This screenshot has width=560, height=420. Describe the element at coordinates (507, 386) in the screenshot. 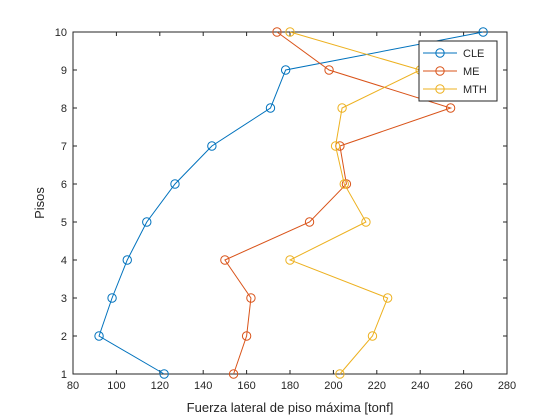

I see `x-tick-label: 280` at that location.